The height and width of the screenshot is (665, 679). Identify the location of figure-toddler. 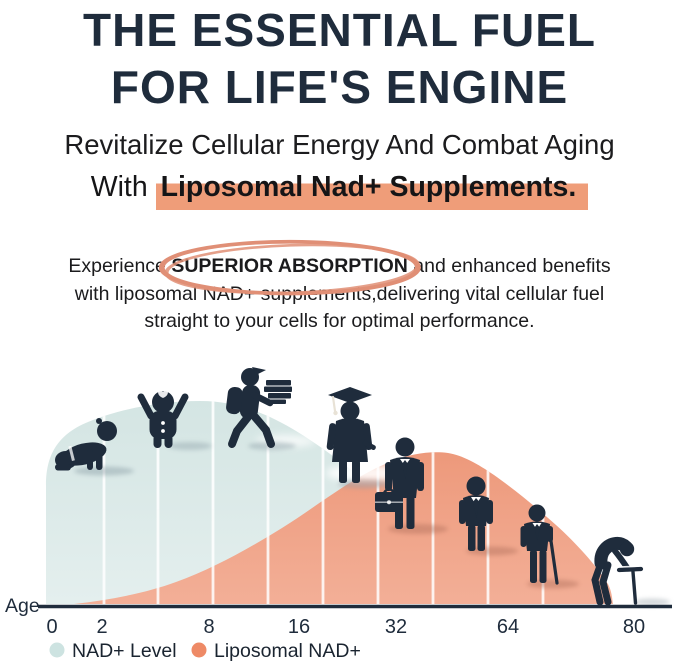
(163, 419).